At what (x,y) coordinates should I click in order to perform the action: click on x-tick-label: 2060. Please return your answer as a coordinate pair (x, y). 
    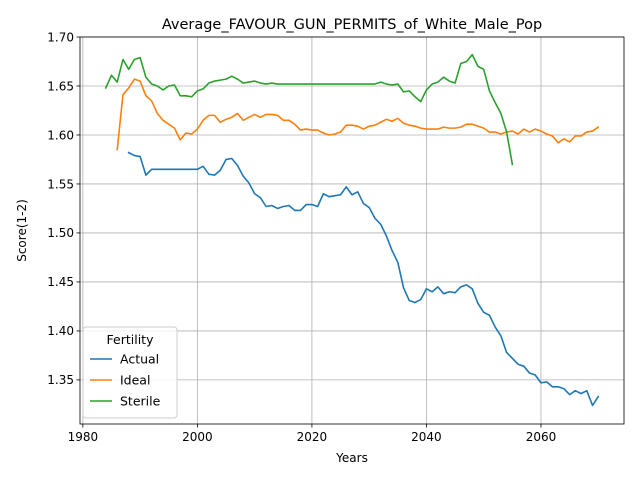
    Looking at the image, I should click on (541, 437).